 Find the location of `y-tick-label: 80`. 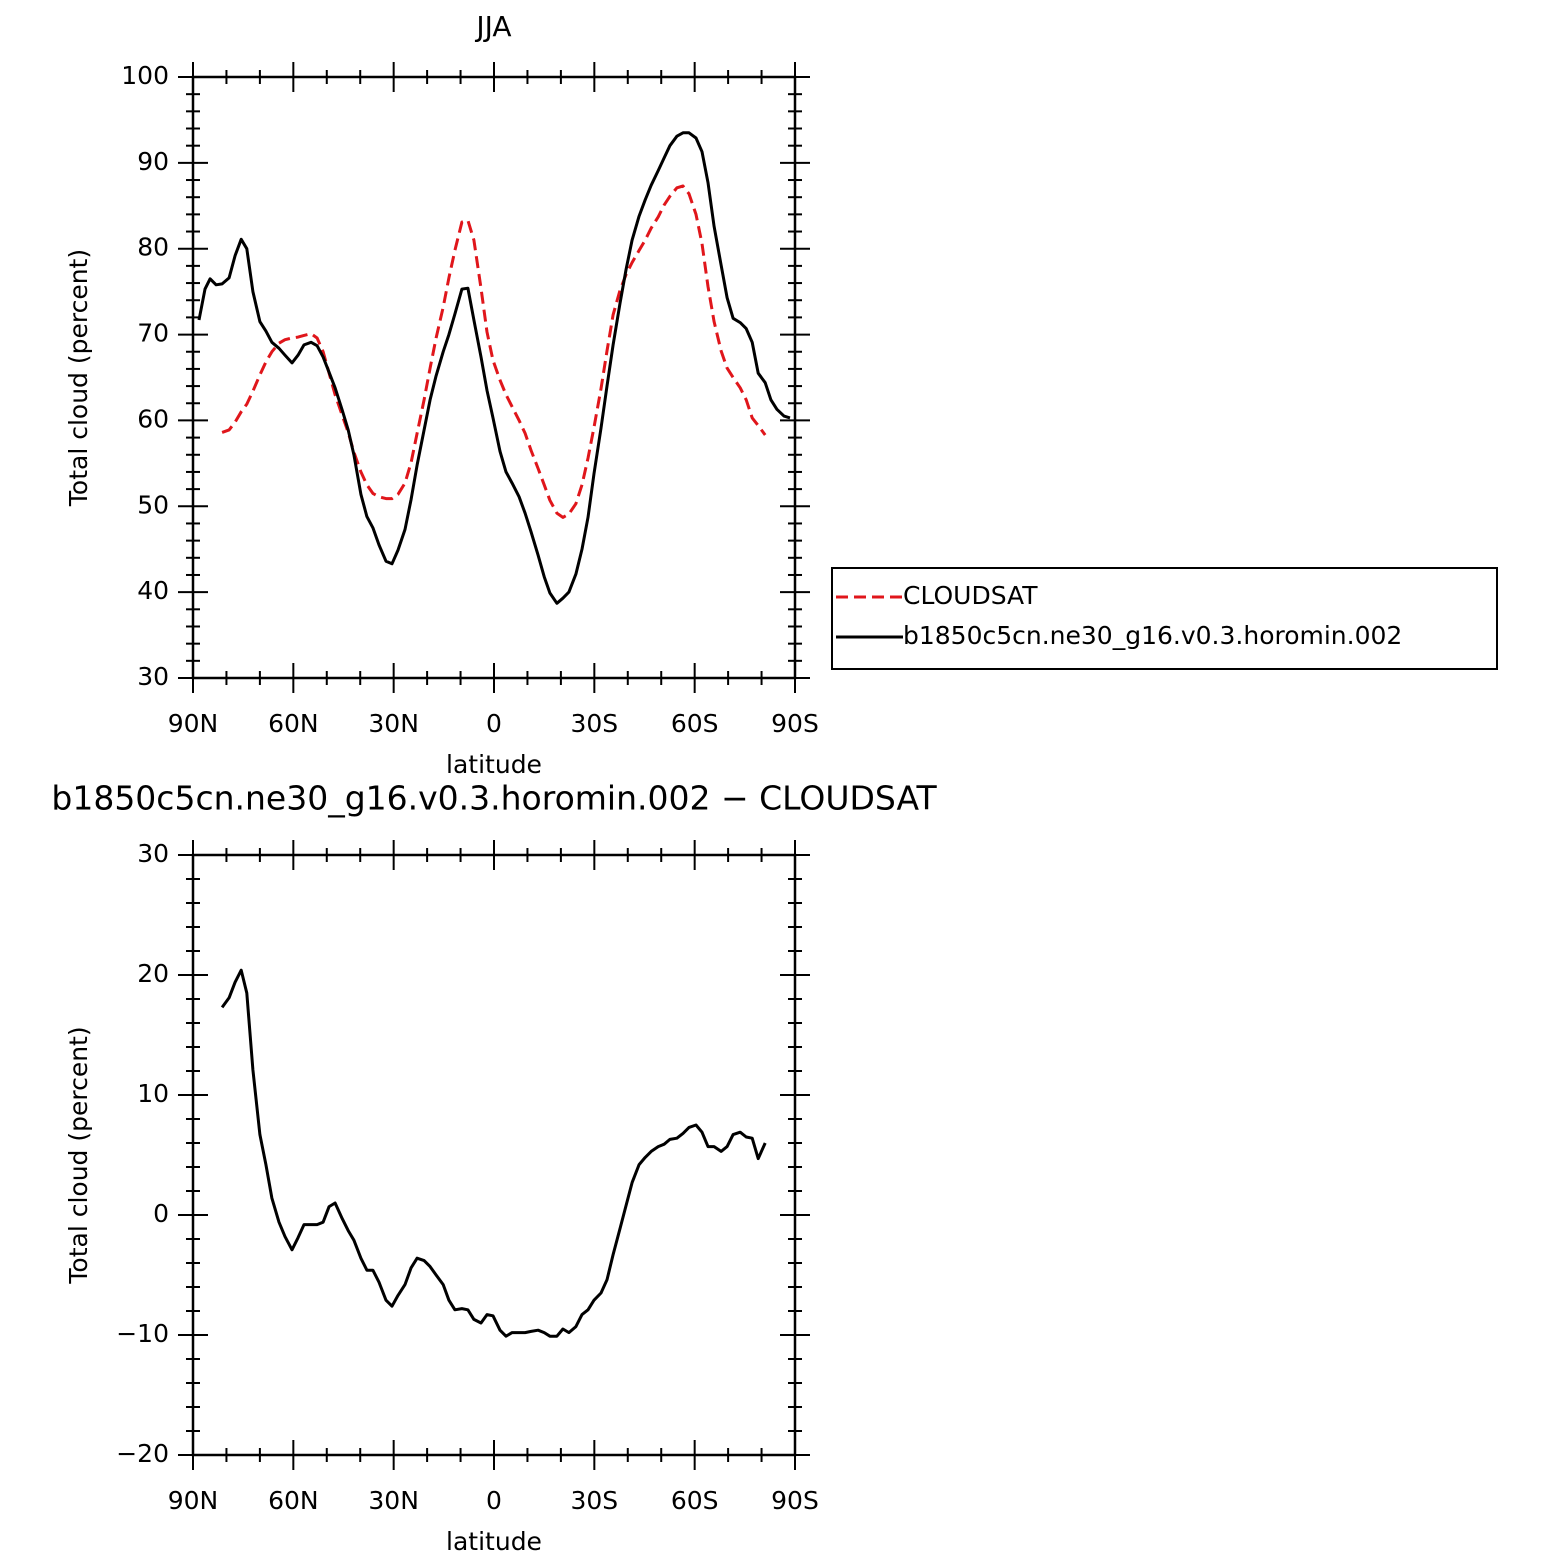

y-tick-label: 80 is located at coordinates (153, 247).